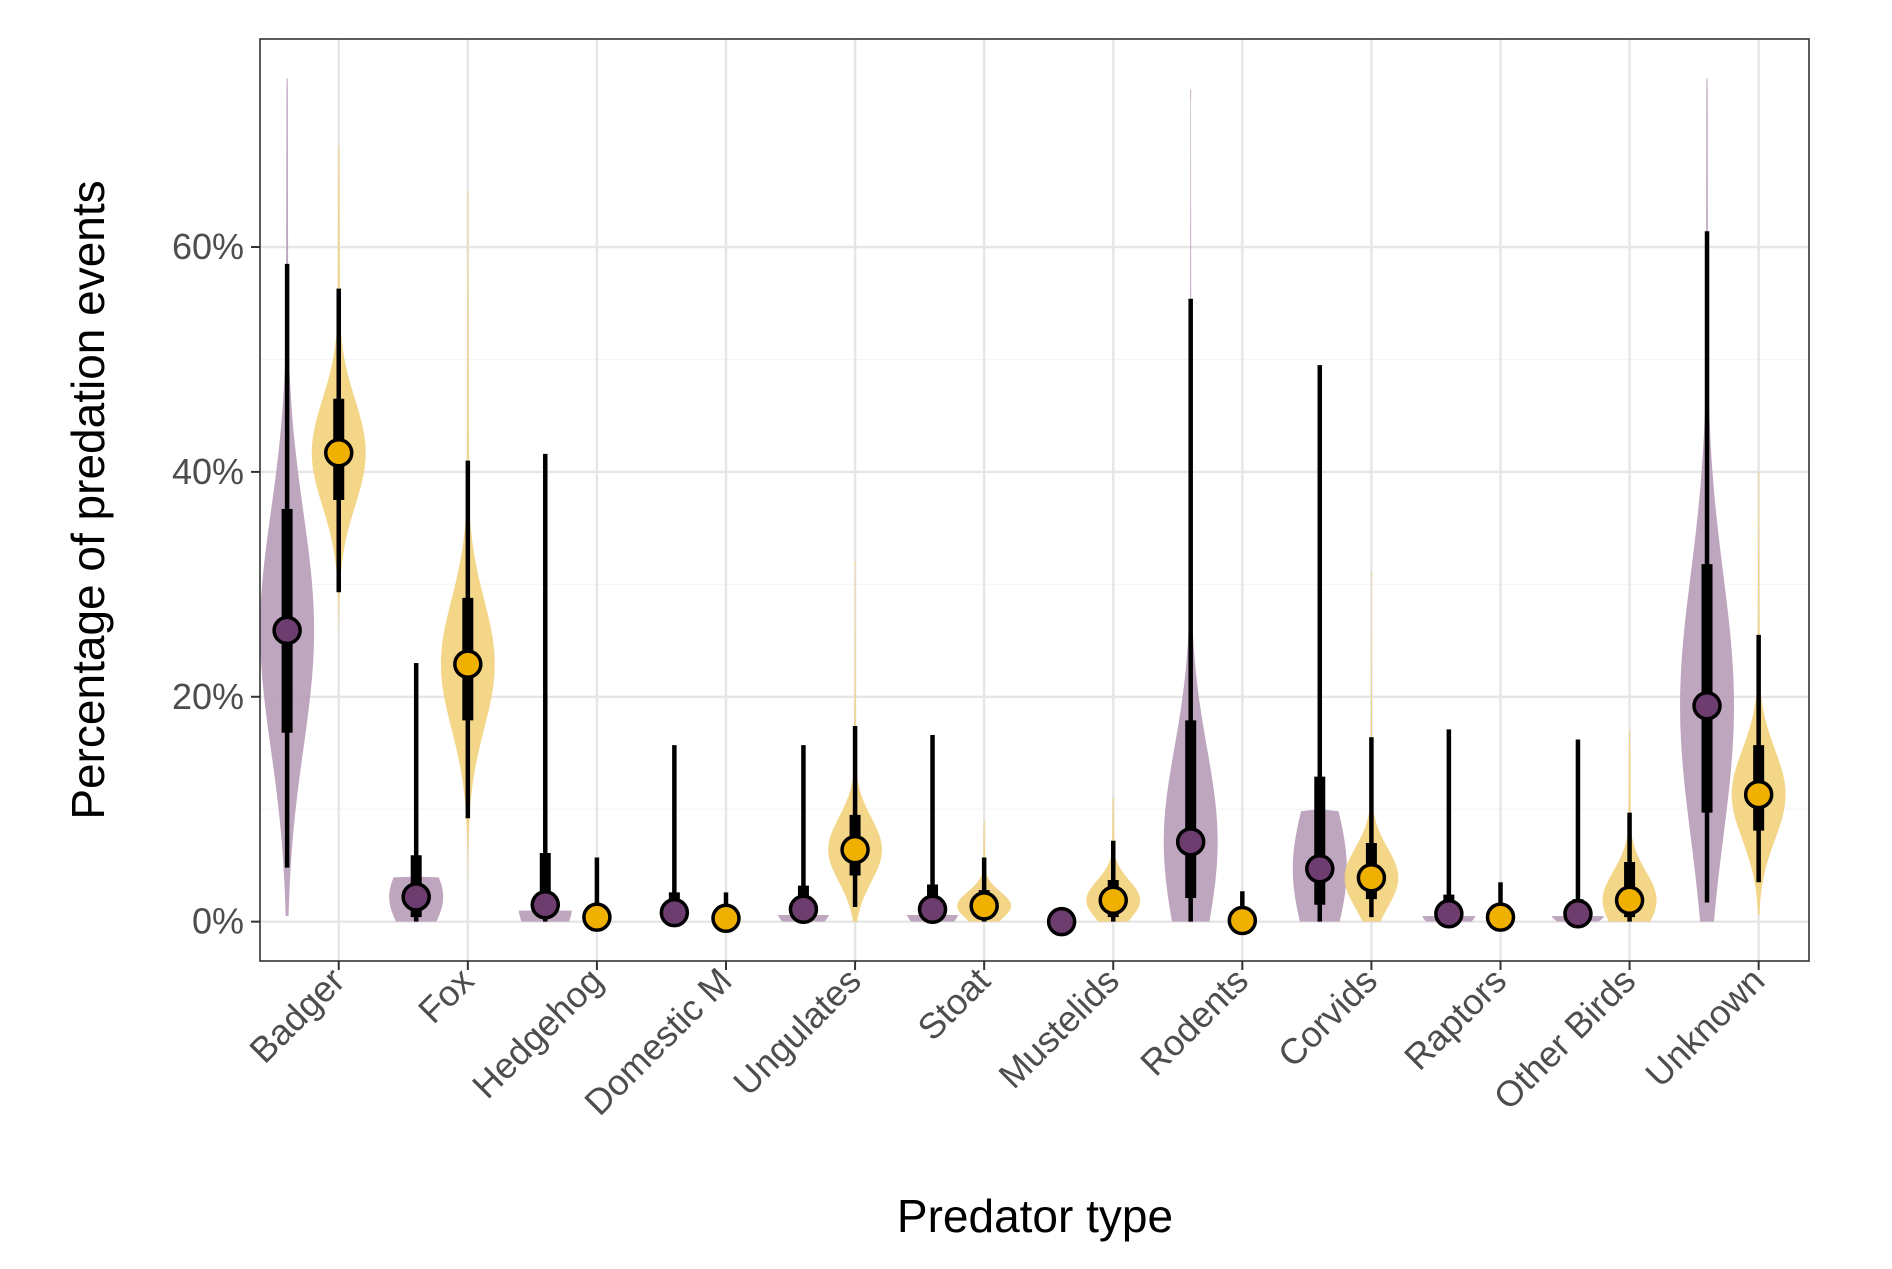 The height and width of the screenshot is (1269, 1892). What do you see at coordinates (218, 921) in the screenshot?
I see `y-tick-label: 0%` at bounding box center [218, 921].